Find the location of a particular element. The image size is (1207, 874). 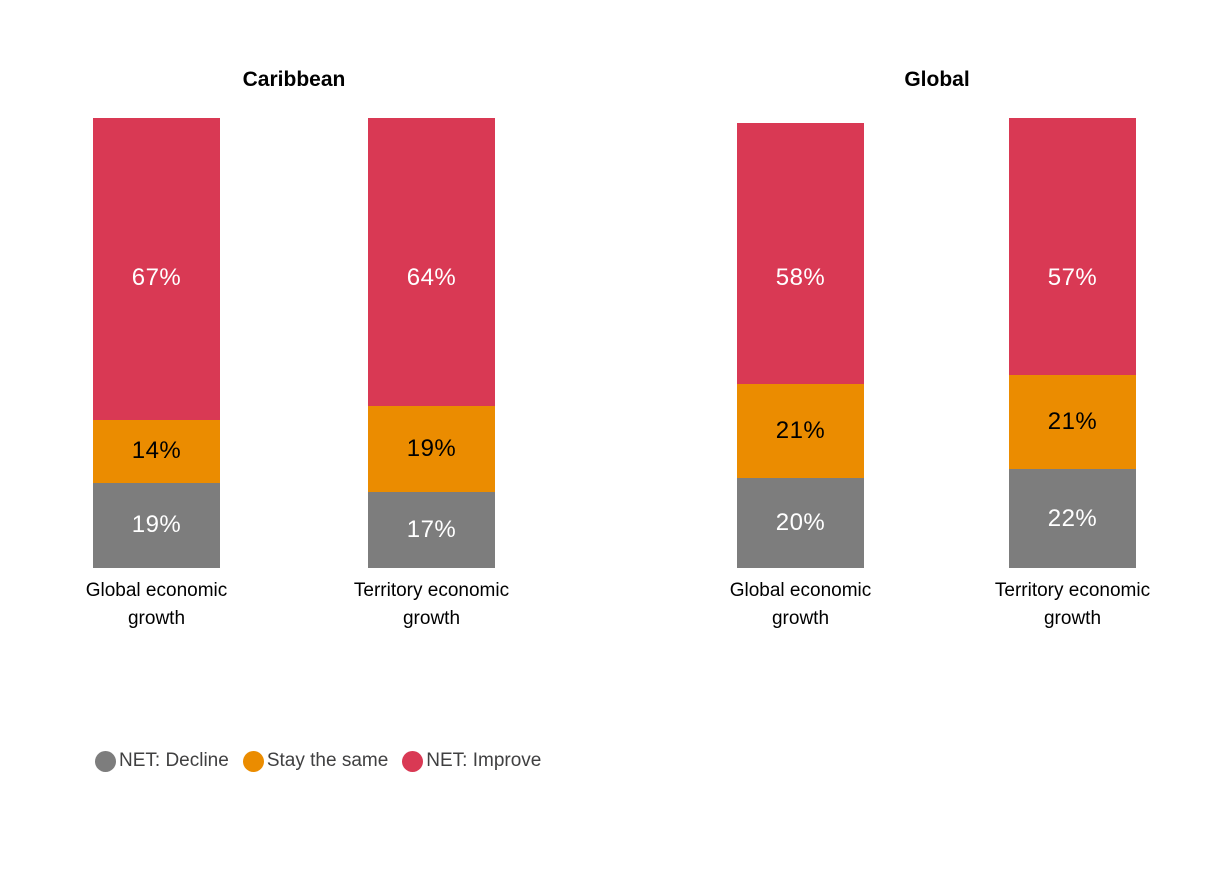

segment-value-label: 67% is located at coordinates (156, 277).